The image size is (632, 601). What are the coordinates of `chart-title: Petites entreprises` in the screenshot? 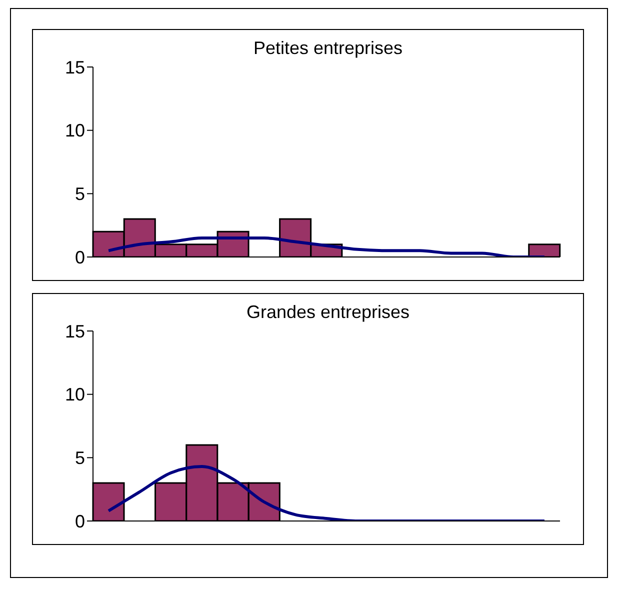 It's located at (328, 48).